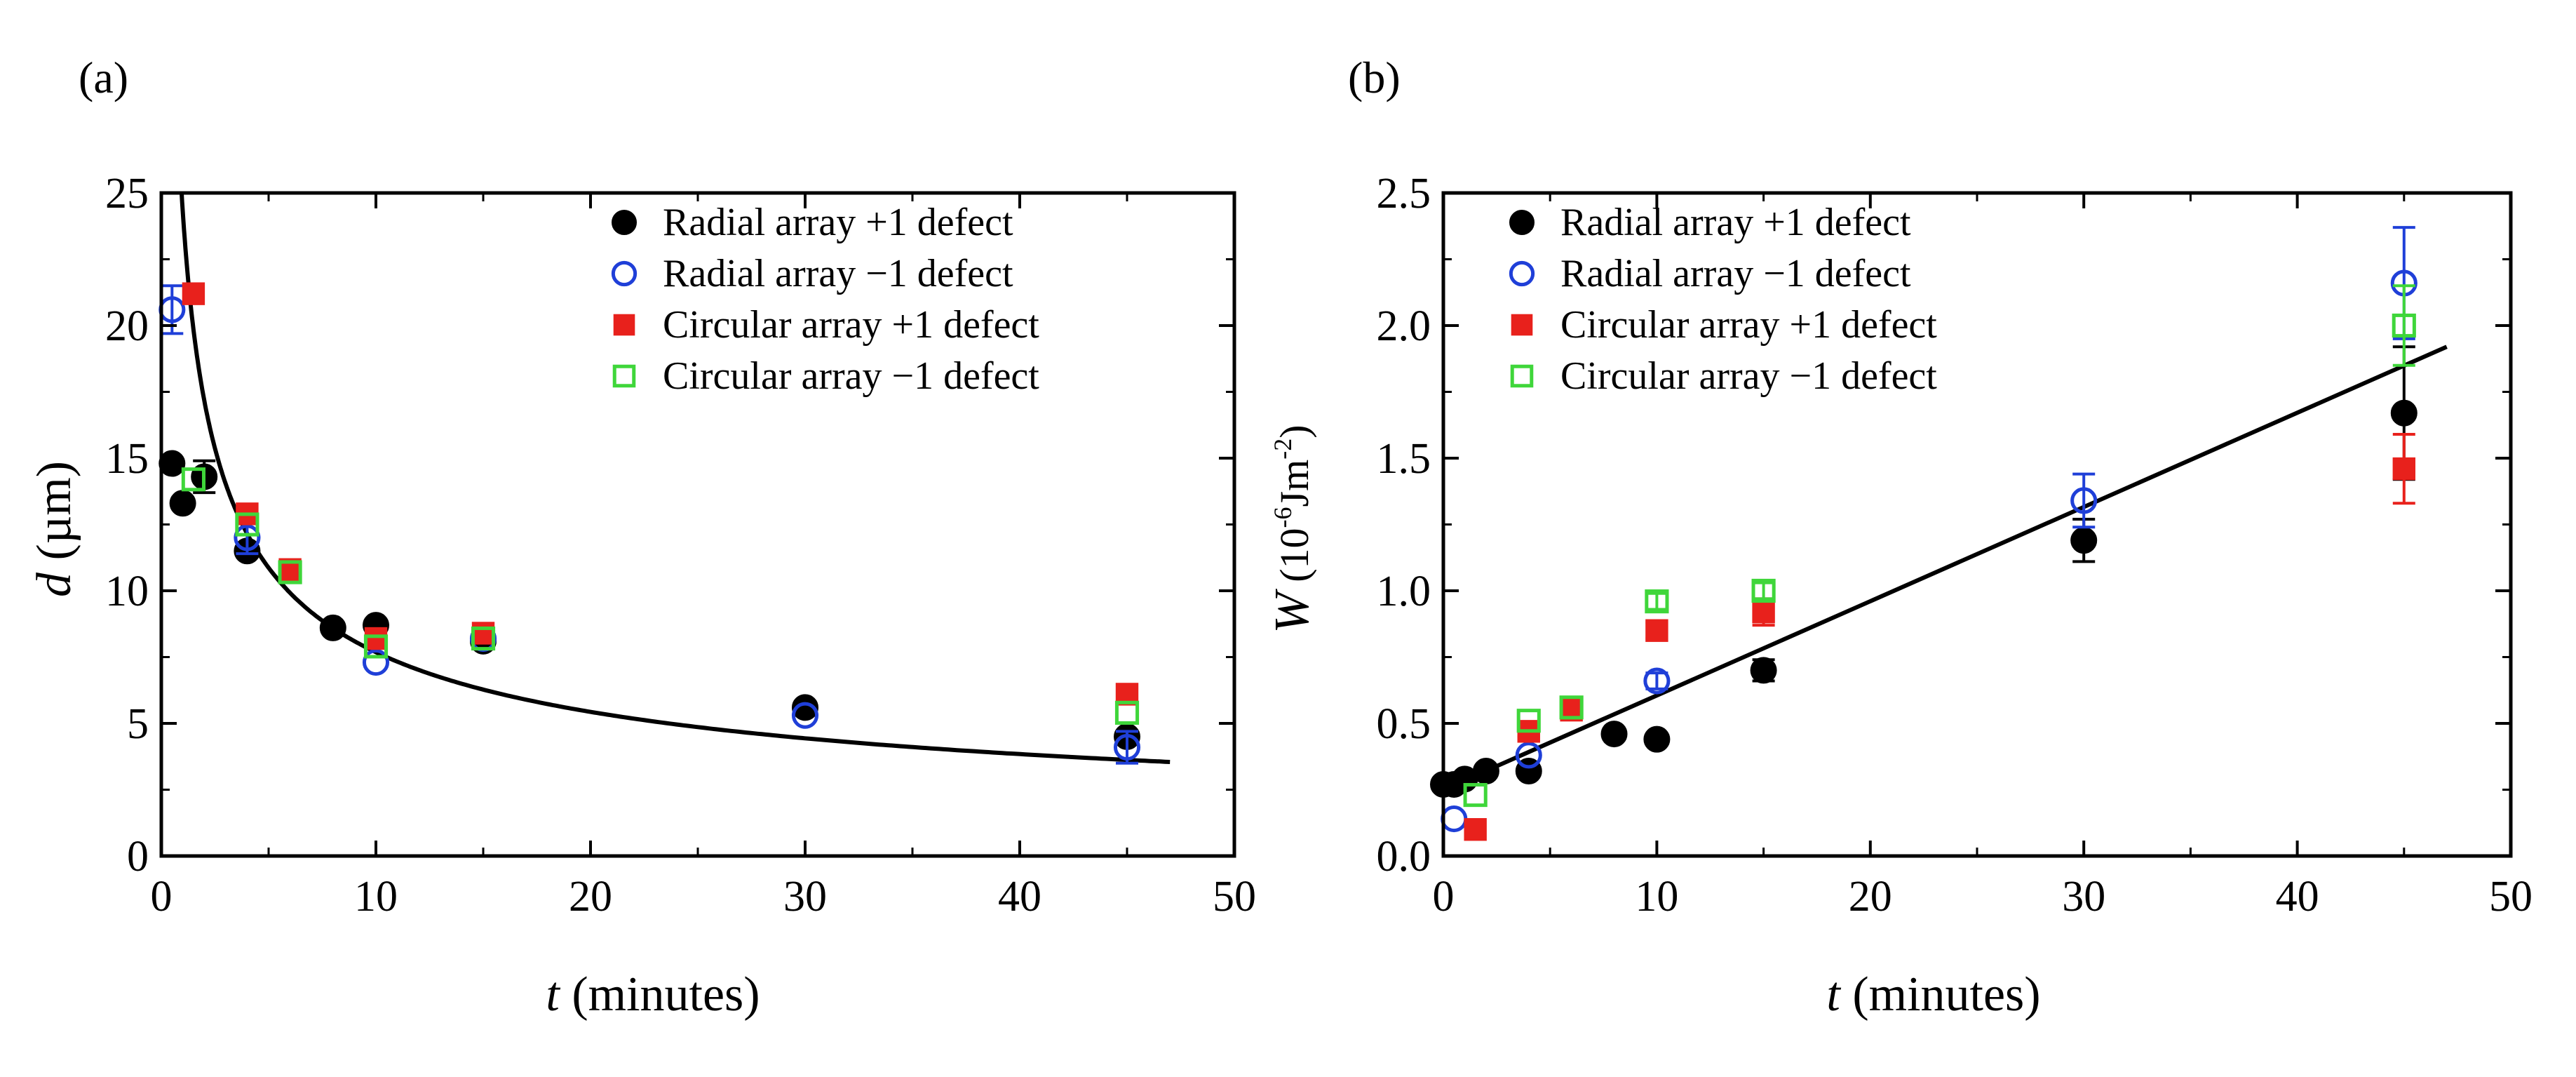 Image resolution: width=2576 pixels, height=1077 pixels. Describe the element at coordinates (1404, 857) in the screenshot. I see `y-tick-label: 0.0` at that location.